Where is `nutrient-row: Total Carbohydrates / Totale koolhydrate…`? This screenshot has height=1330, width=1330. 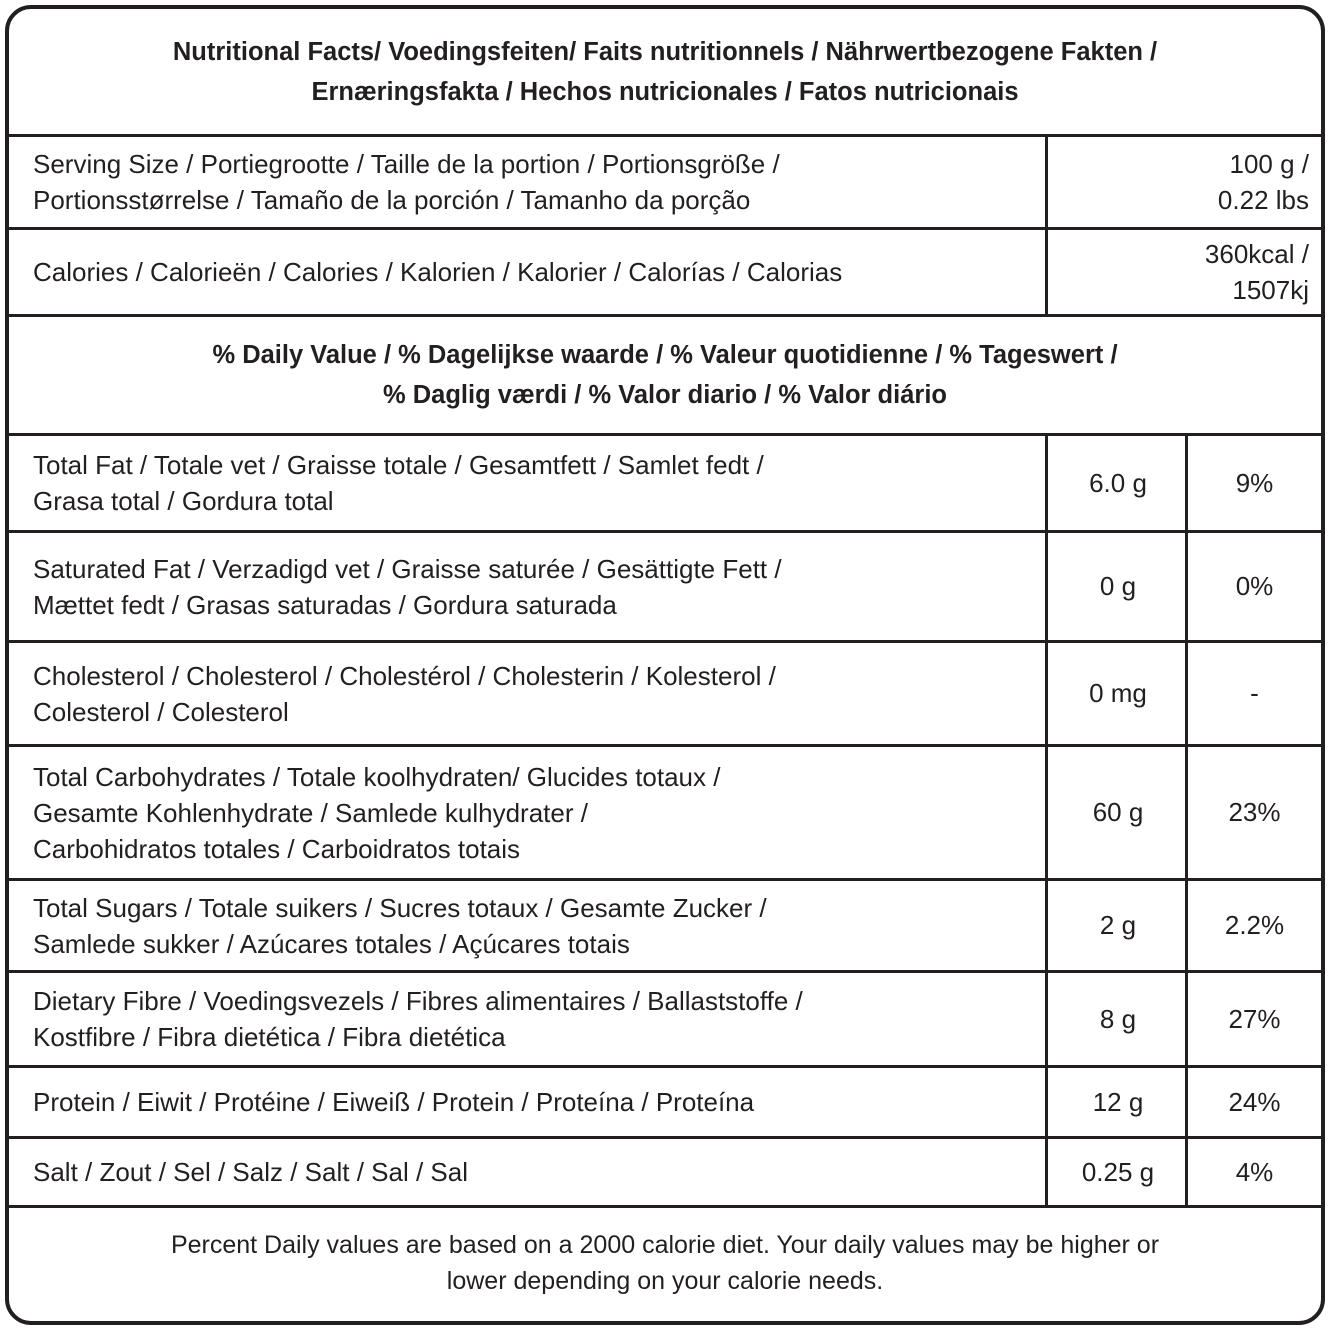
nutrient-row: Total Carbohydrates / Totale koolhydrate… is located at coordinates (665, 814).